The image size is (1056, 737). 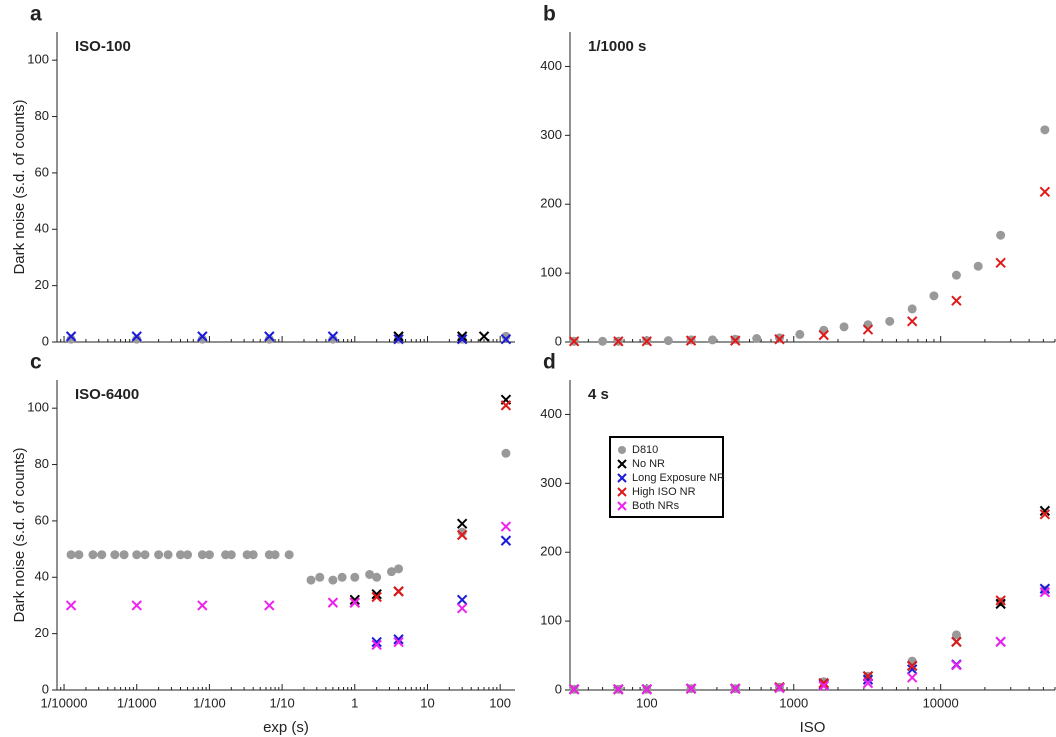 What do you see at coordinates (793, 702) in the screenshot?
I see `x-tick-label: 1000` at bounding box center [793, 702].